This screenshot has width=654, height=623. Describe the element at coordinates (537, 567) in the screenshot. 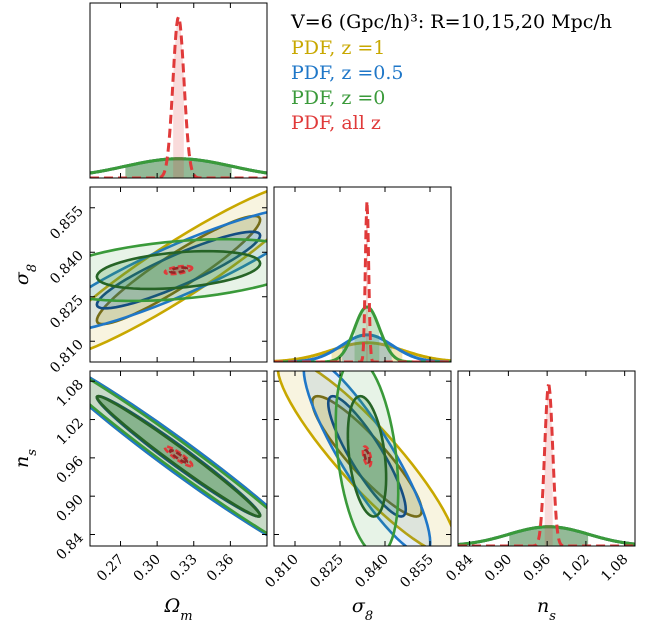

I see `xtick-label-n_s-2: 0.96` at that location.